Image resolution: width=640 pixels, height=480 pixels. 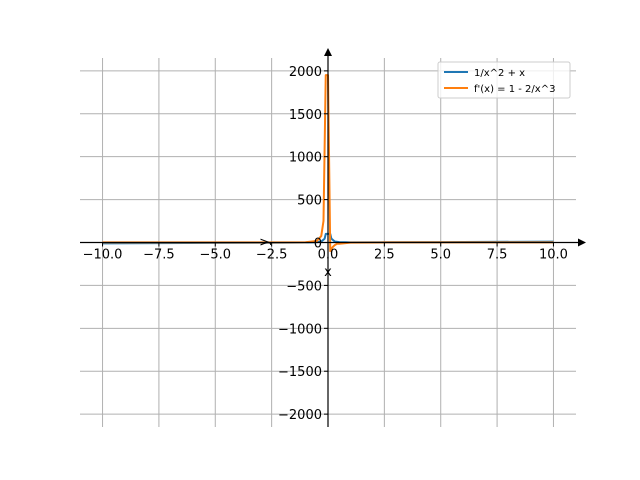 What do you see at coordinates (328, 272) in the screenshot?
I see `x-axis-label: x` at bounding box center [328, 272].